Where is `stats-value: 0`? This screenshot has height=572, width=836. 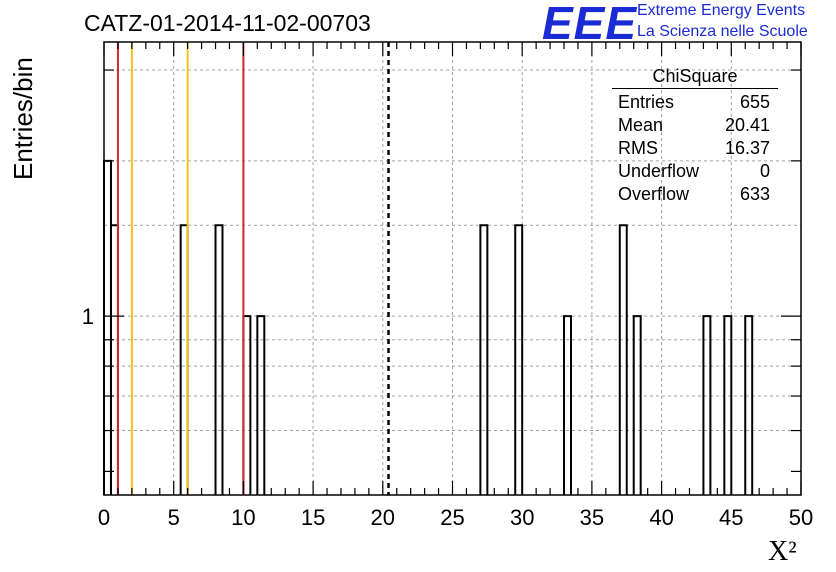 stats-value: 0 is located at coordinates (764, 171).